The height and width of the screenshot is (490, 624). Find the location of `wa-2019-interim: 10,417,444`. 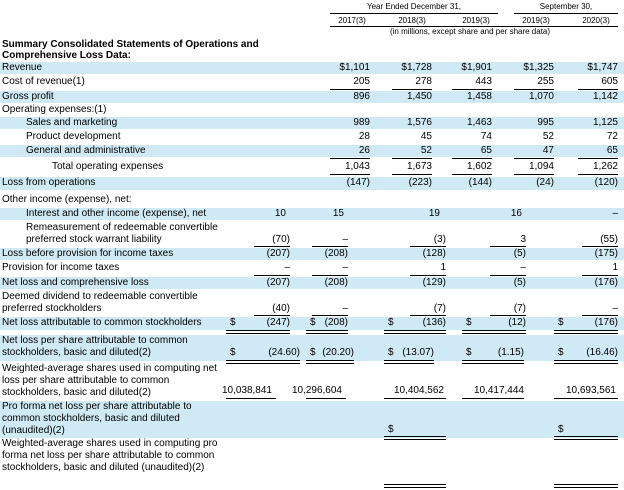

wa-2019-interim: 10,417,444 is located at coordinates (498, 390).